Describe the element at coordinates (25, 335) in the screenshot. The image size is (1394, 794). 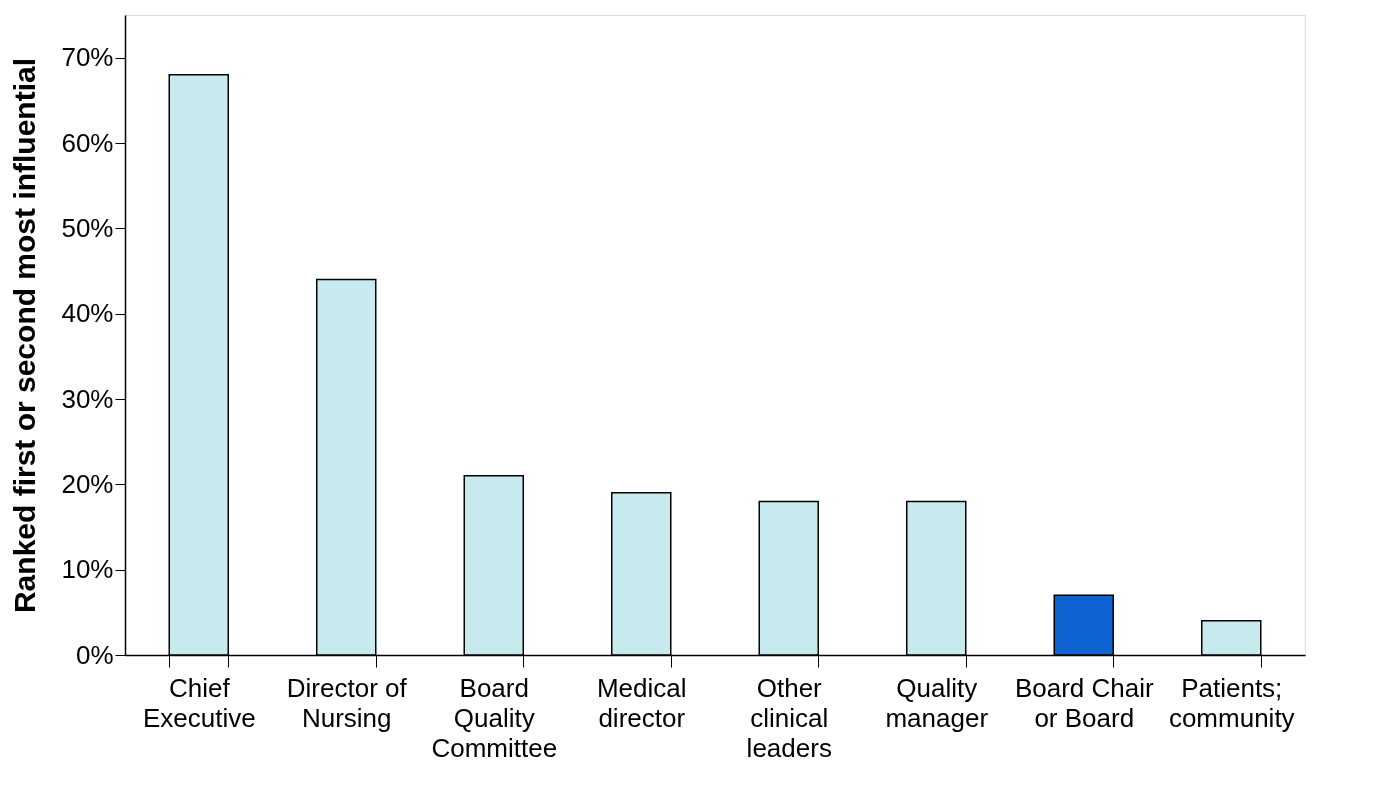
I see `y-axis-title: Ranked first or second most influential` at that location.